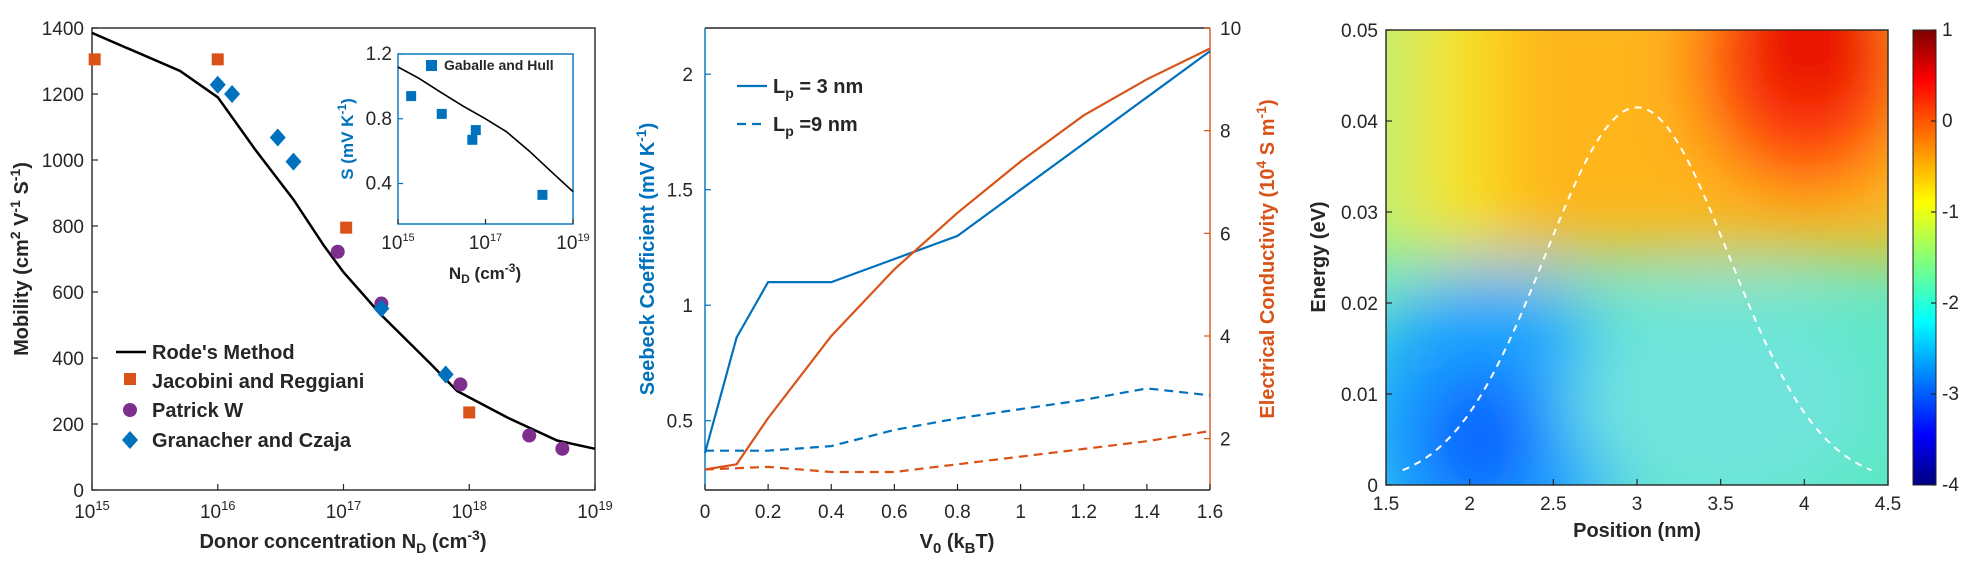  I want to click on y-tick-label: 0.03, so click(1359, 213).